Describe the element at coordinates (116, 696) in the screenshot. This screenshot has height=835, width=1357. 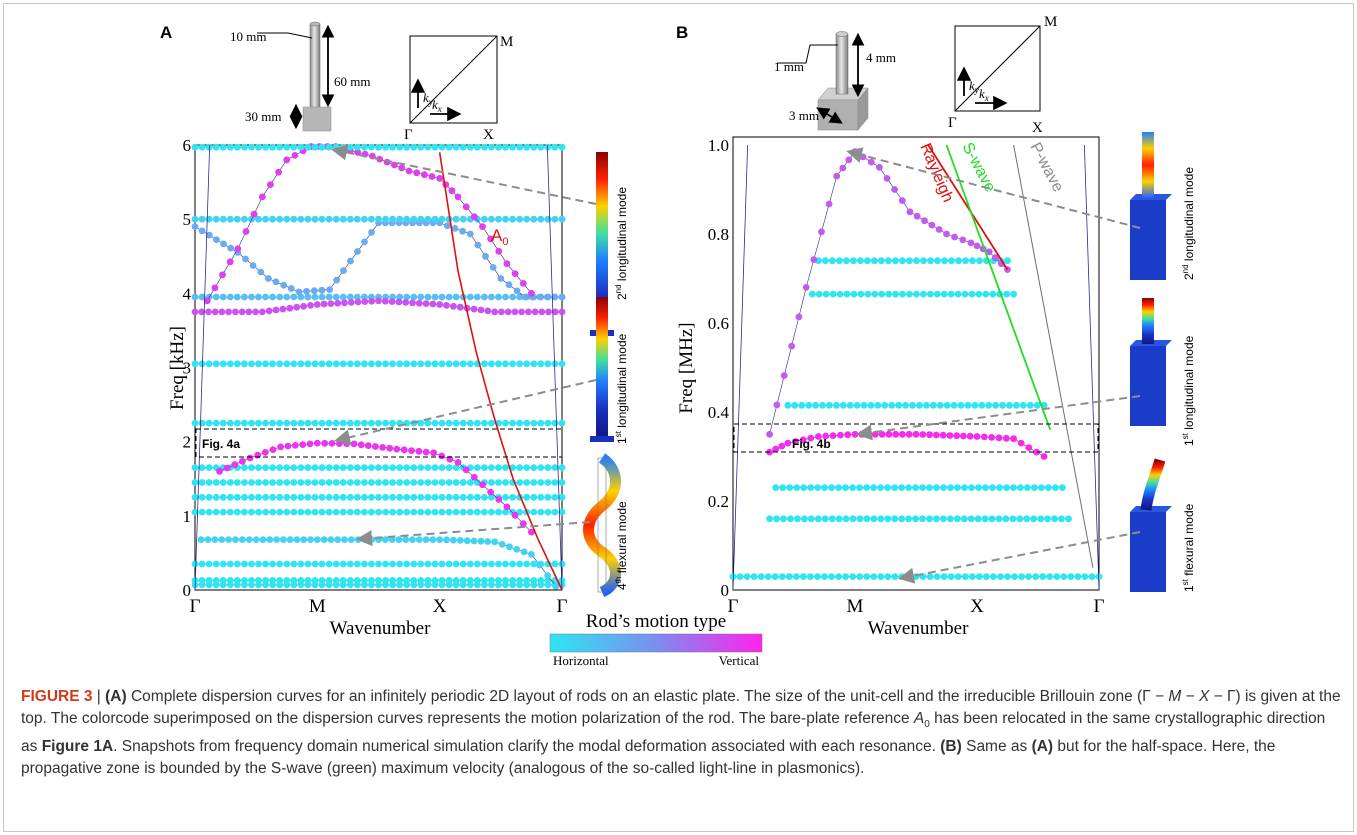
I see `caption-a-tag: (A)` at that location.